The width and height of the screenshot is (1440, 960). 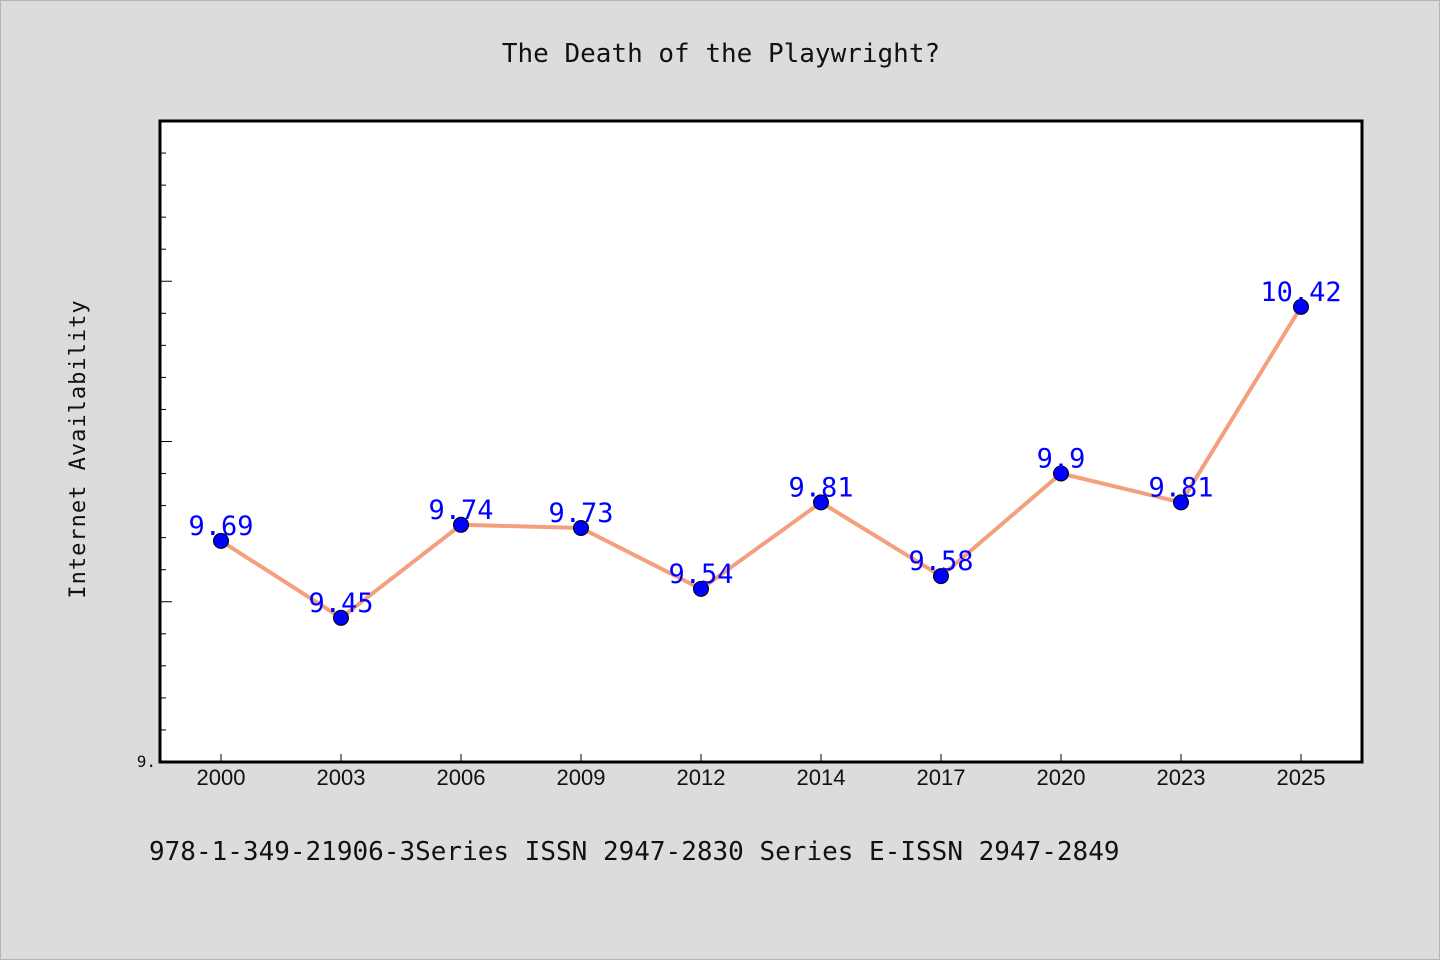 I want to click on x-tick-label: 2023, so click(x=1181, y=777).